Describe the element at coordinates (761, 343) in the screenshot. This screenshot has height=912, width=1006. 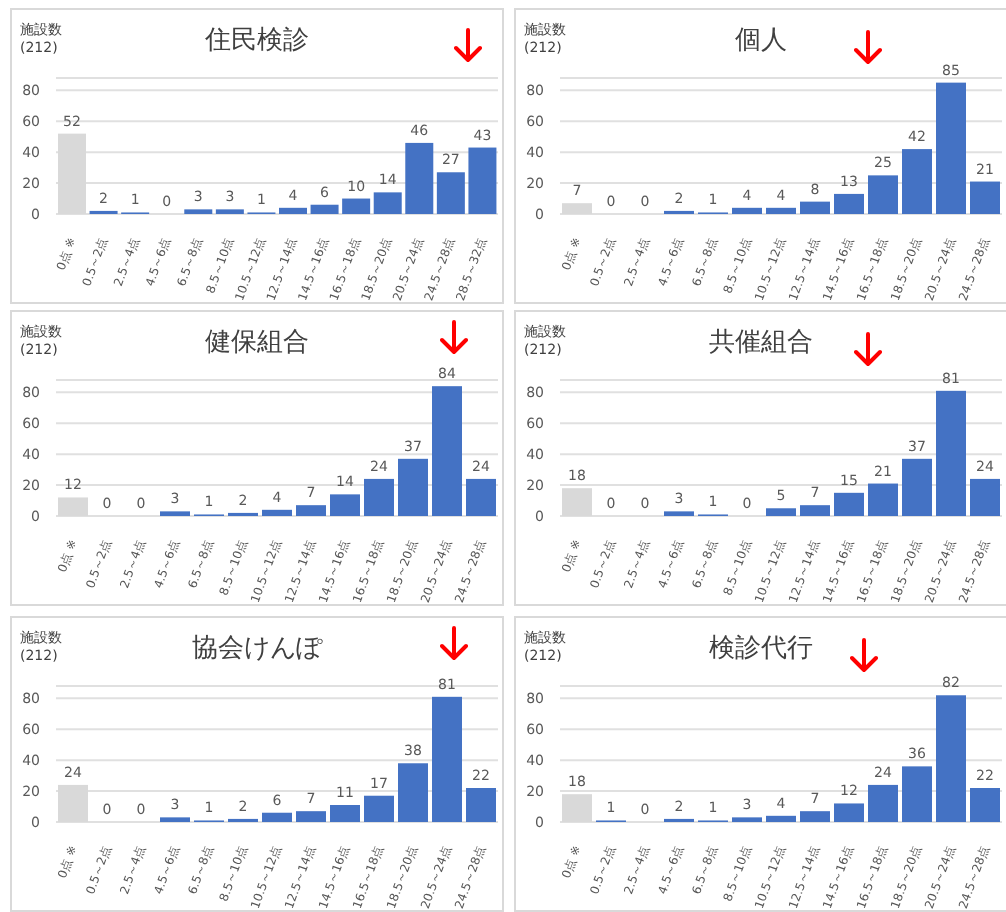
I see `chart-title: 共催組合` at that location.